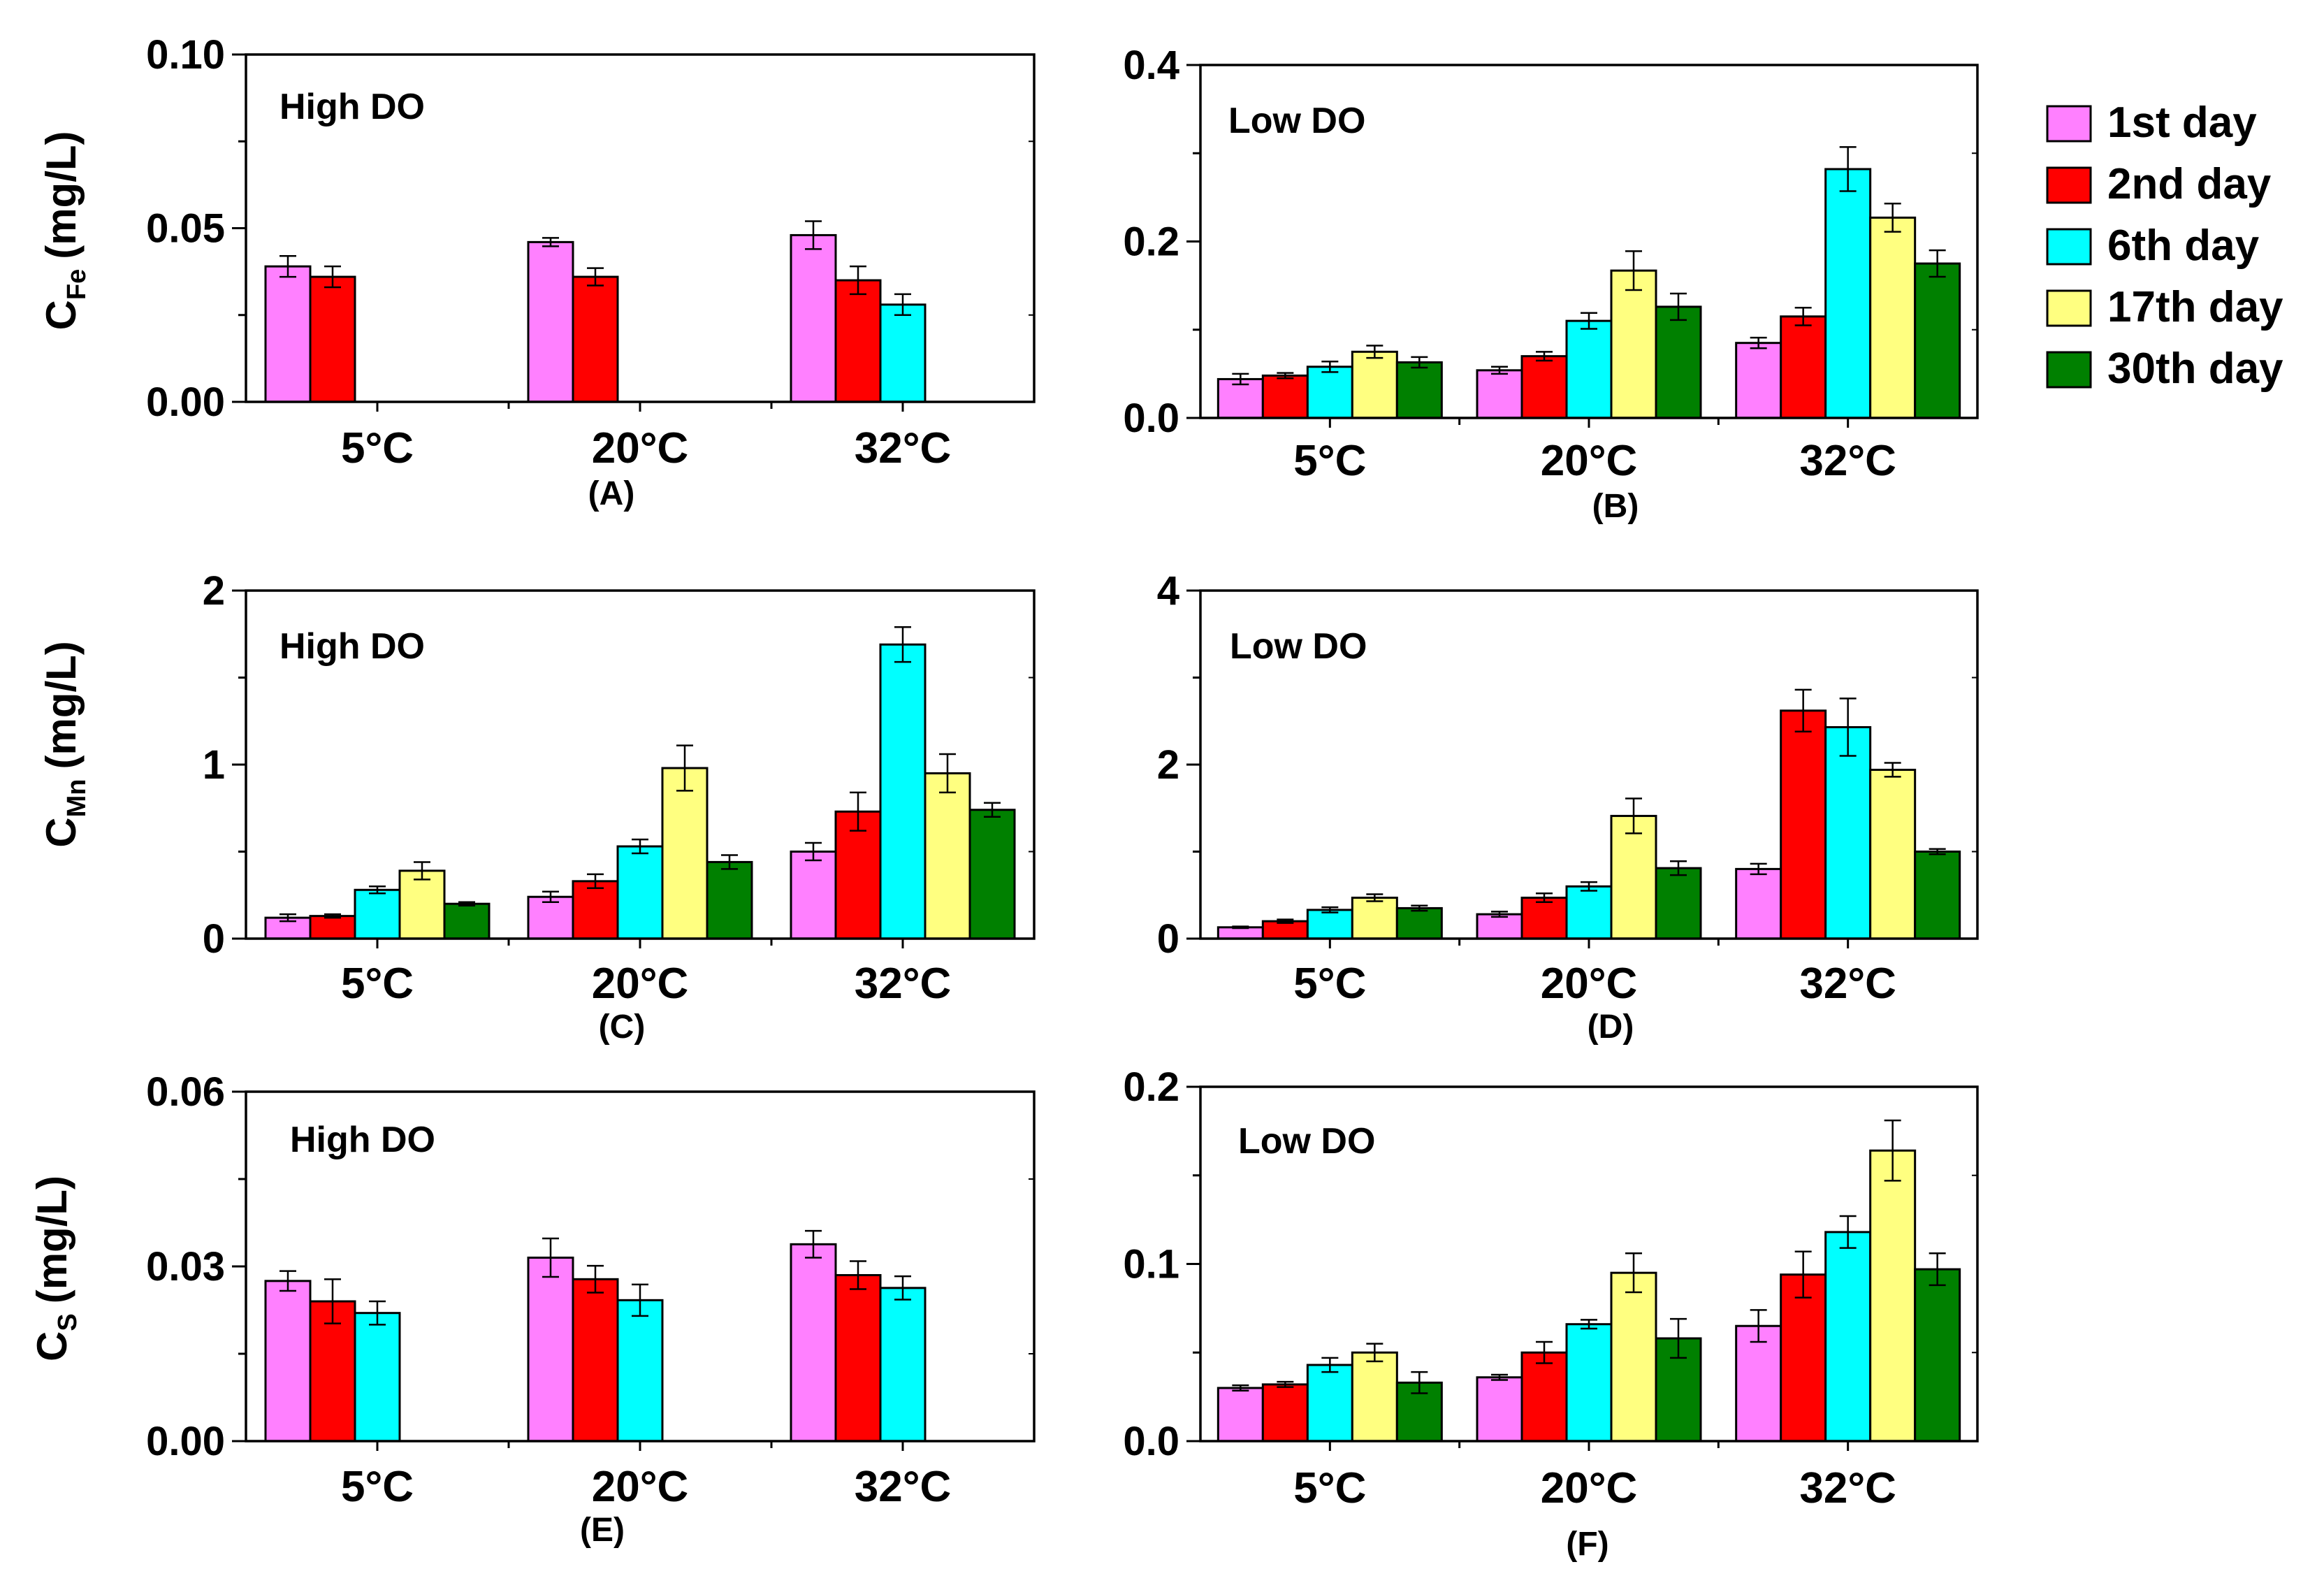  I want to click on panel-e: 5°C 20°C 32°C 0.00 0.03 0.06 High DO (E), so click(591, 1309).